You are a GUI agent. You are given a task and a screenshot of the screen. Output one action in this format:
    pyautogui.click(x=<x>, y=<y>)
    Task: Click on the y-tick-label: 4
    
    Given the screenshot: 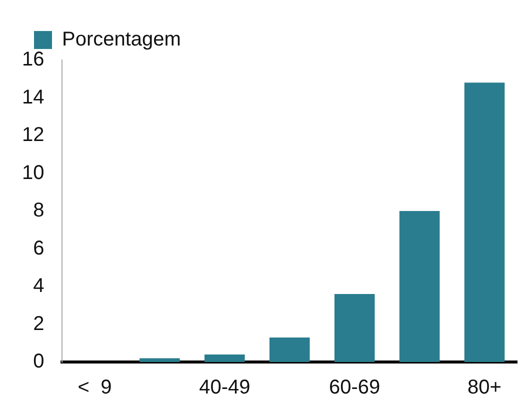 What is the action you would take?
    pyautogui.click(x=38, y=286)
    